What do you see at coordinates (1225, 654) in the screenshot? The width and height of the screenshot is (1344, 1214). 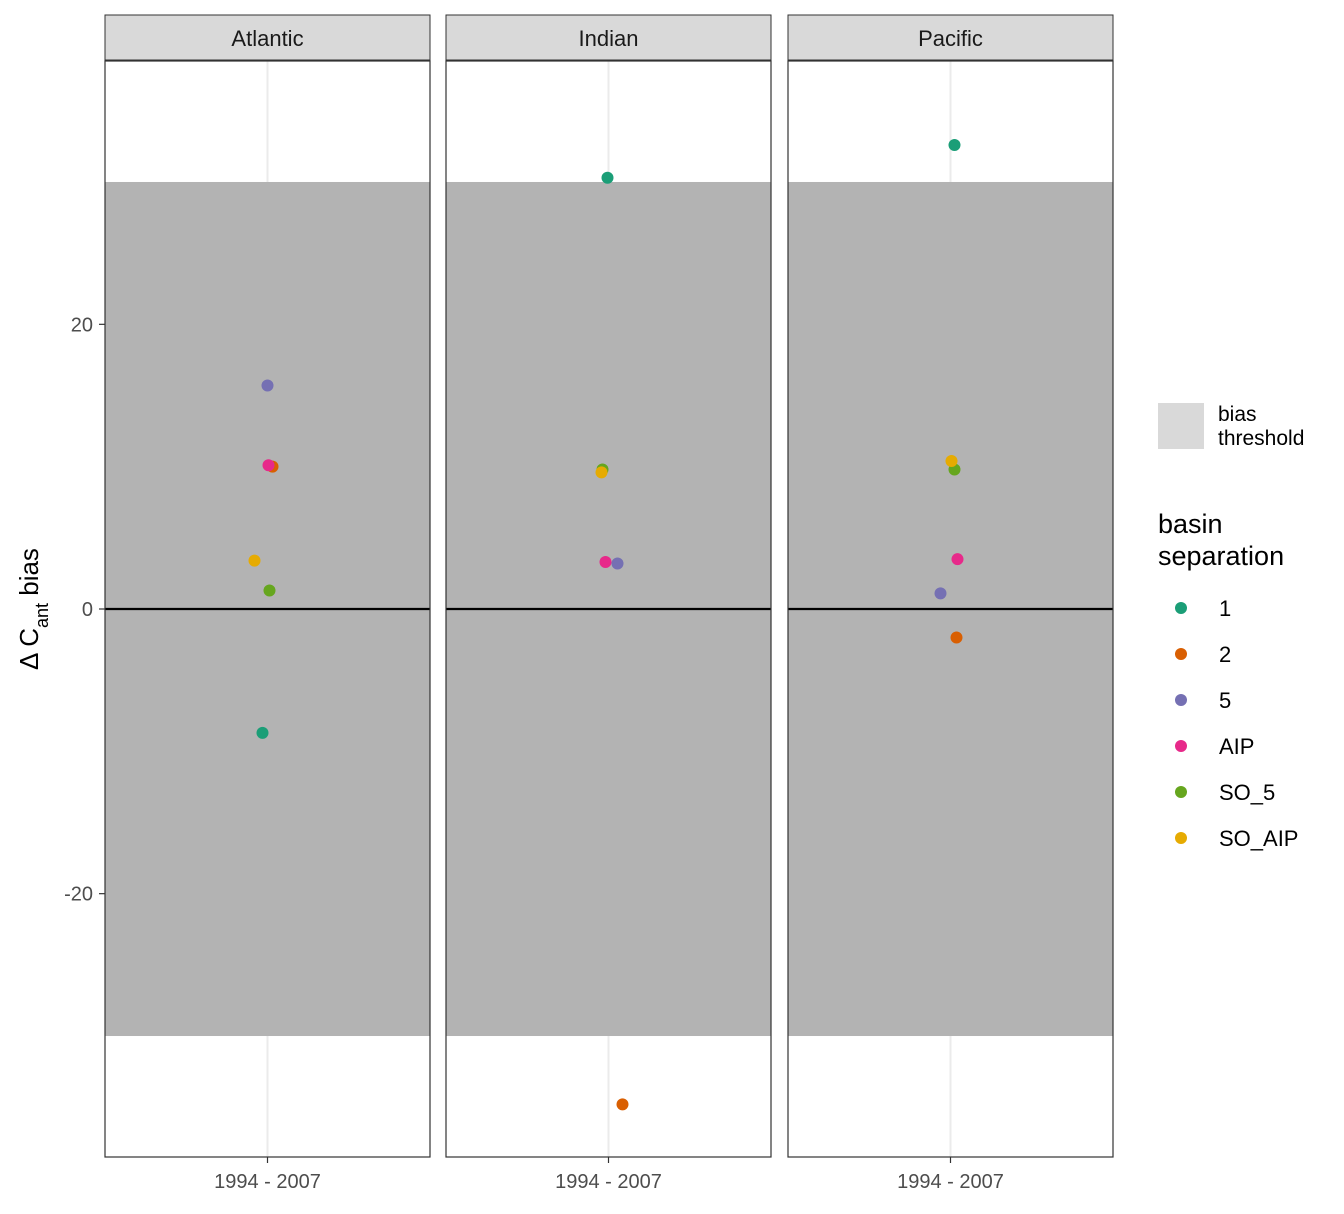 I see `legend-label-2: 2` at bounding box center [1225, 654].